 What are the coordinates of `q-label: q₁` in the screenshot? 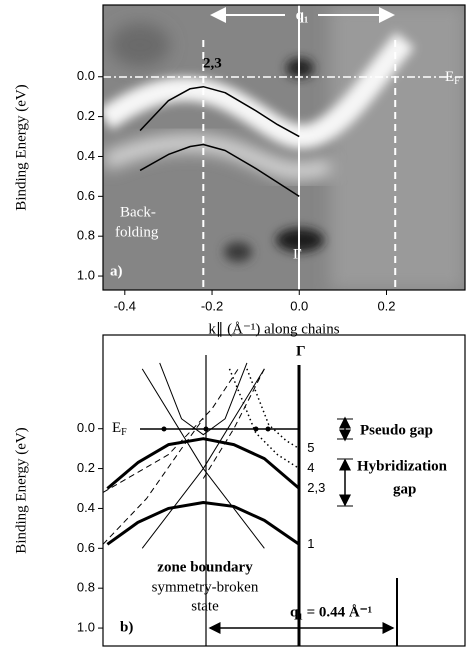 It's located at (302, 15).